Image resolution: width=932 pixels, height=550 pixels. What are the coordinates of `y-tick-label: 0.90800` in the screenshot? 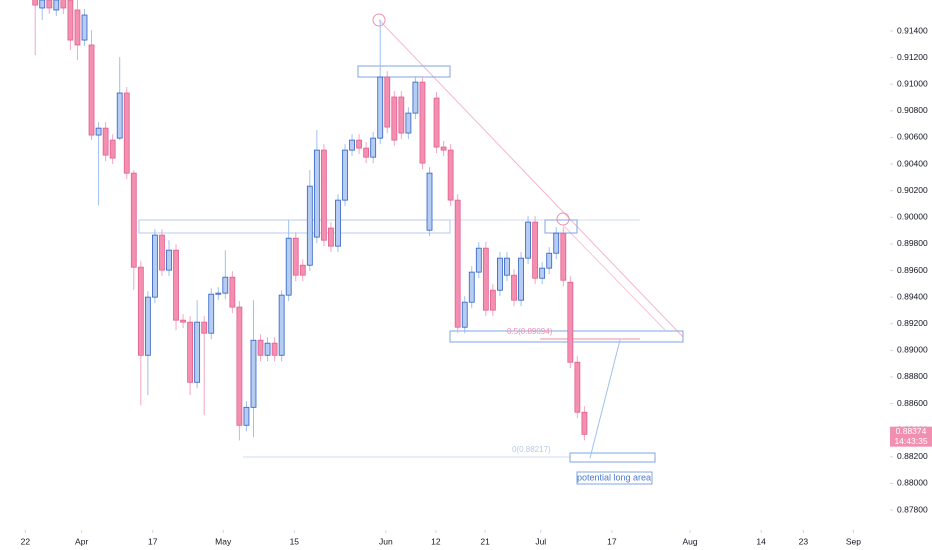 It's located at (912, 110).